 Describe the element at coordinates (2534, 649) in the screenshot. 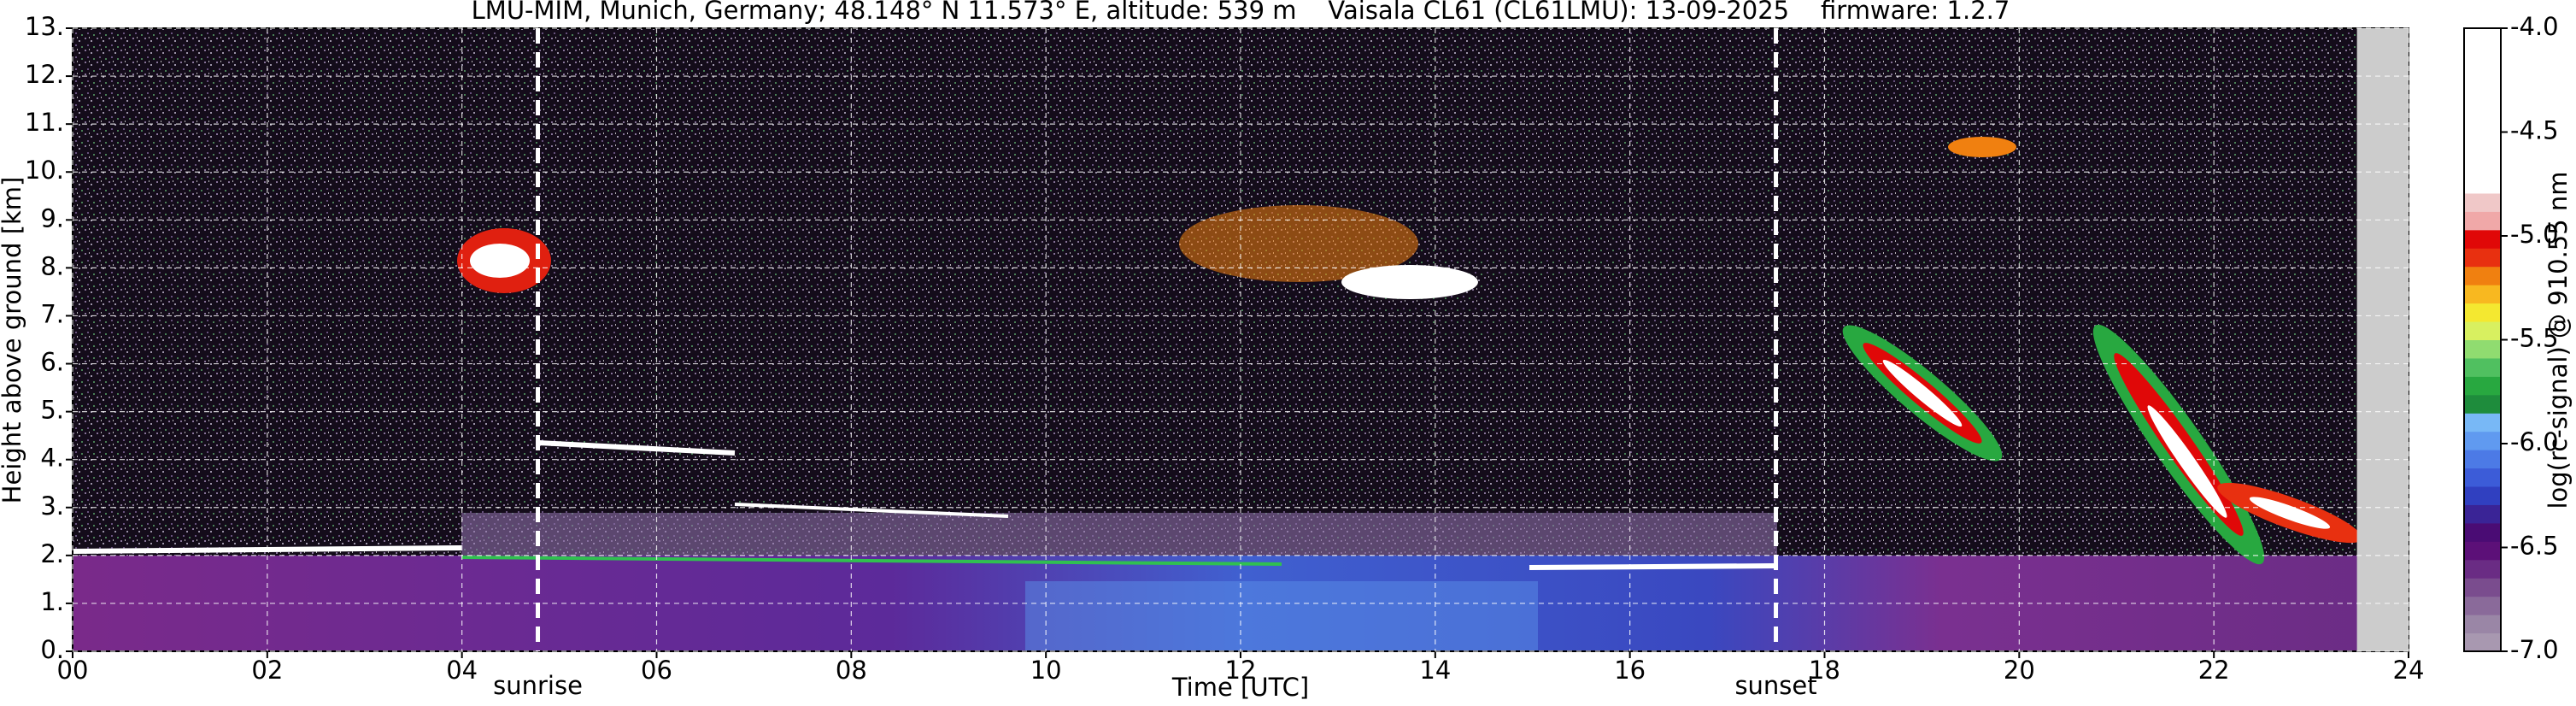

I see `colorbar-tick-label: -7.0` at that location.